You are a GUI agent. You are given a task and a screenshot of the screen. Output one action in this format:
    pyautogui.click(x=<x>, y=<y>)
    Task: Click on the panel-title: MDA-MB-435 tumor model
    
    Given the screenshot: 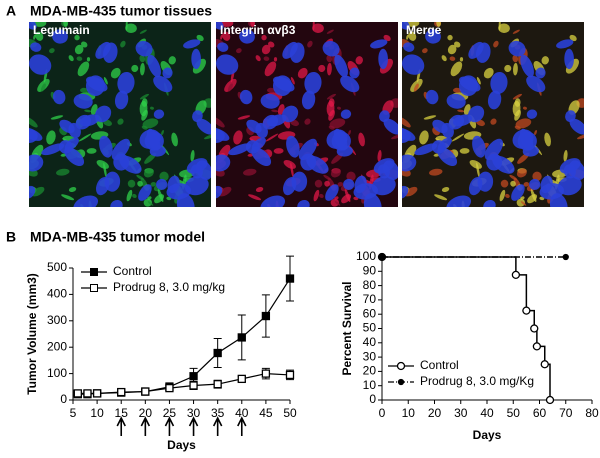 What is the action you would take?
    pyautogui.click(x=117, y=237)
    